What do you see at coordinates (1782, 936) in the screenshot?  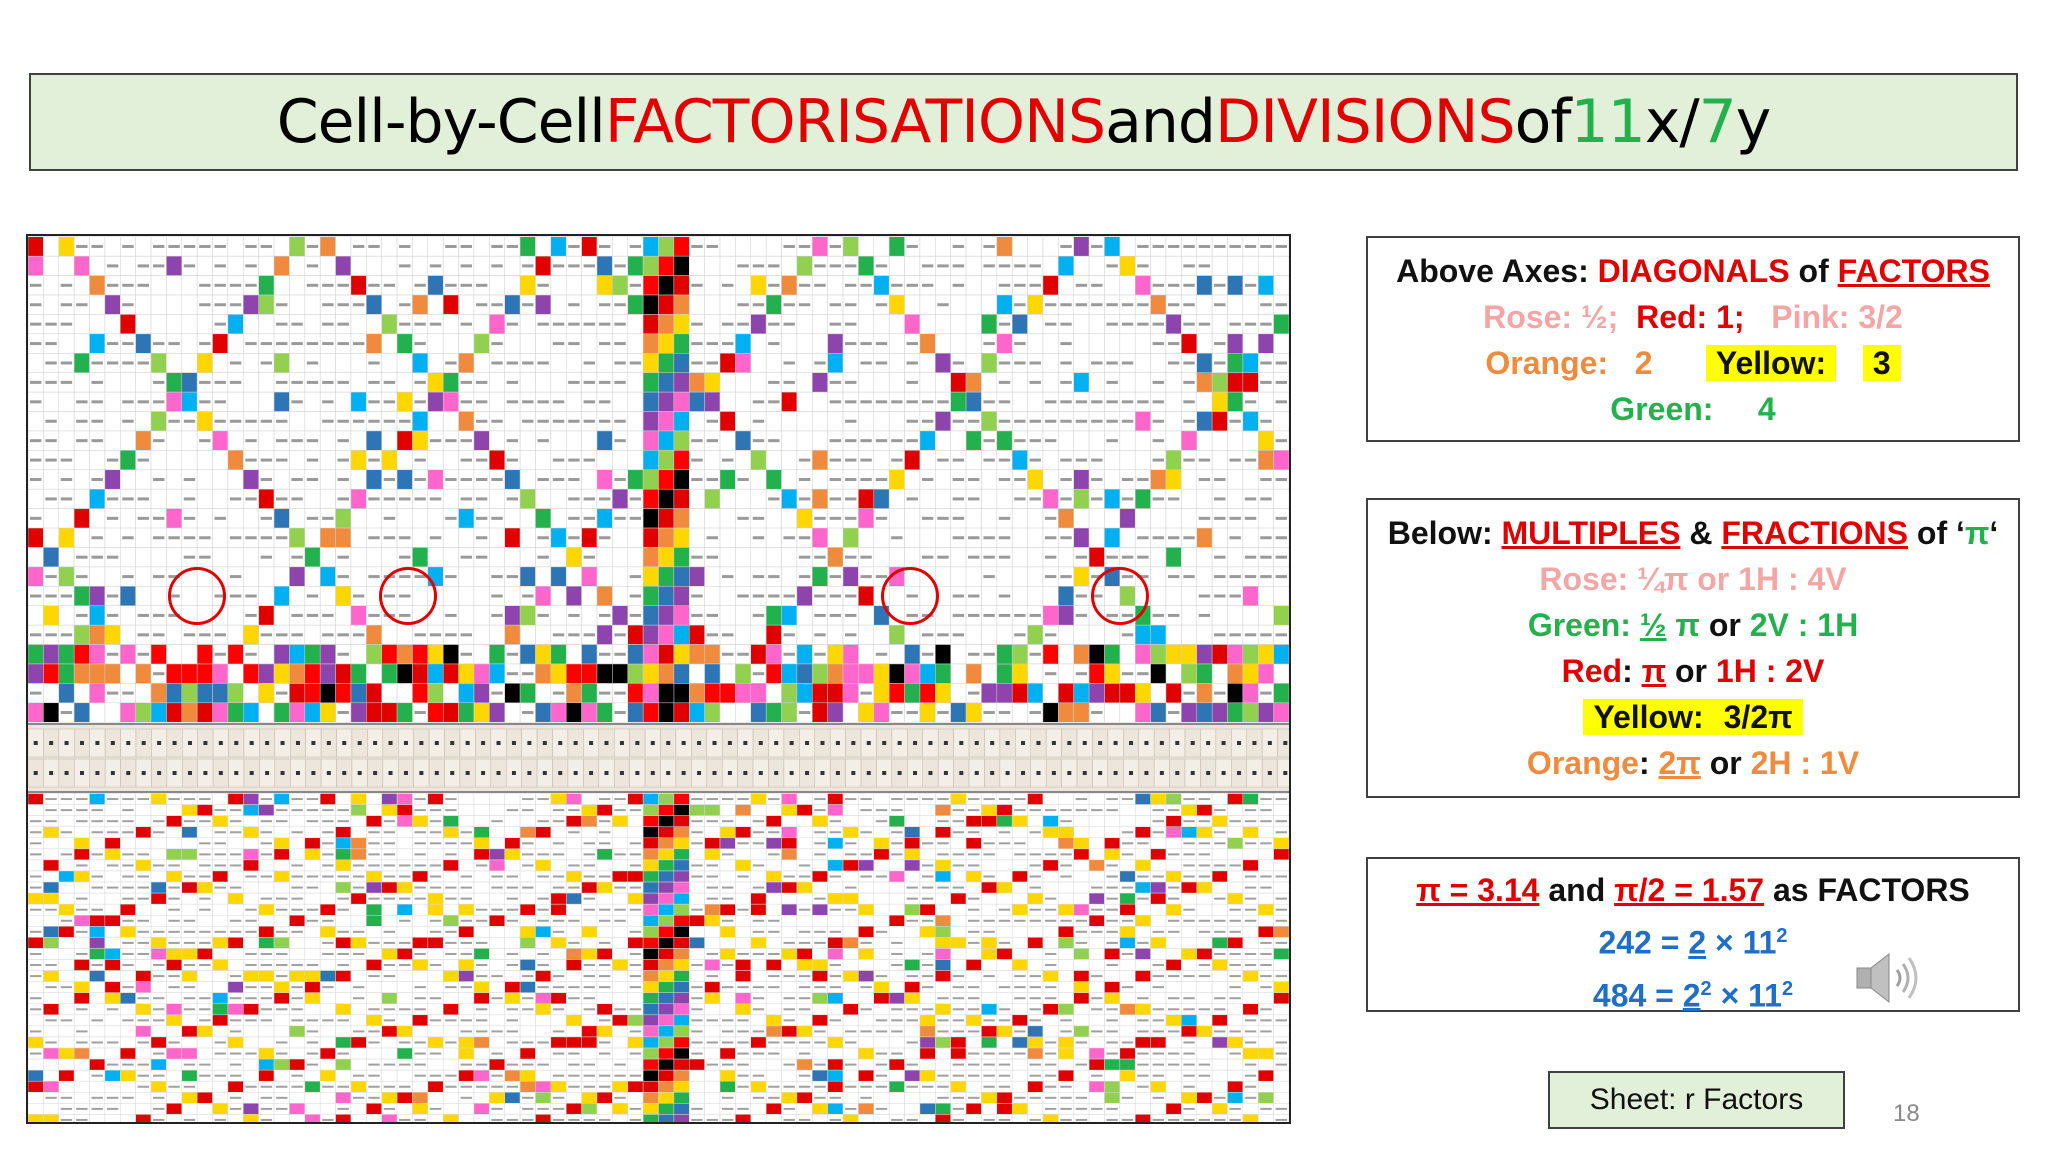 I see `eq1-exponent: 2` at bounding box center [1782, 936].